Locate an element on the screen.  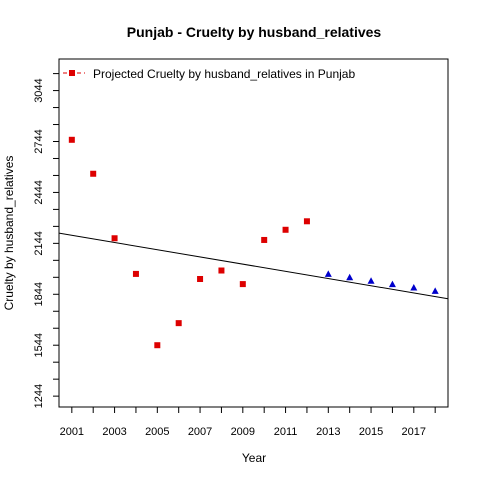
trend-line is located at coordinates (253, 266).